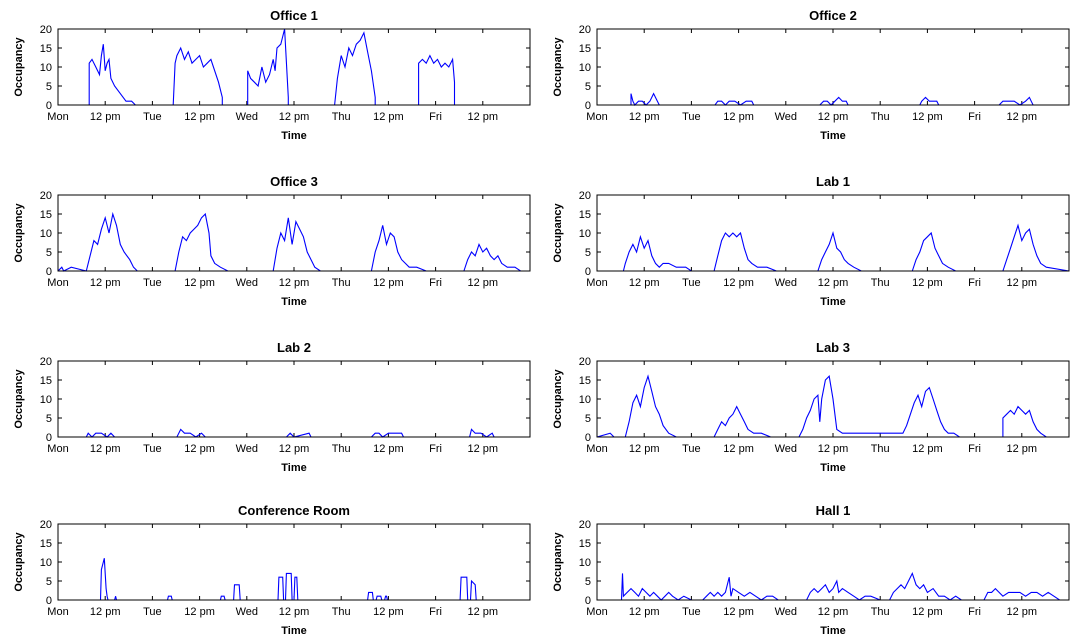 This screenshot has height=639, width=1073. What do you see at coordinates (833, 347) in the screenshot?
I see `chart-title: Lab 3` at bounding box center [833, 347].